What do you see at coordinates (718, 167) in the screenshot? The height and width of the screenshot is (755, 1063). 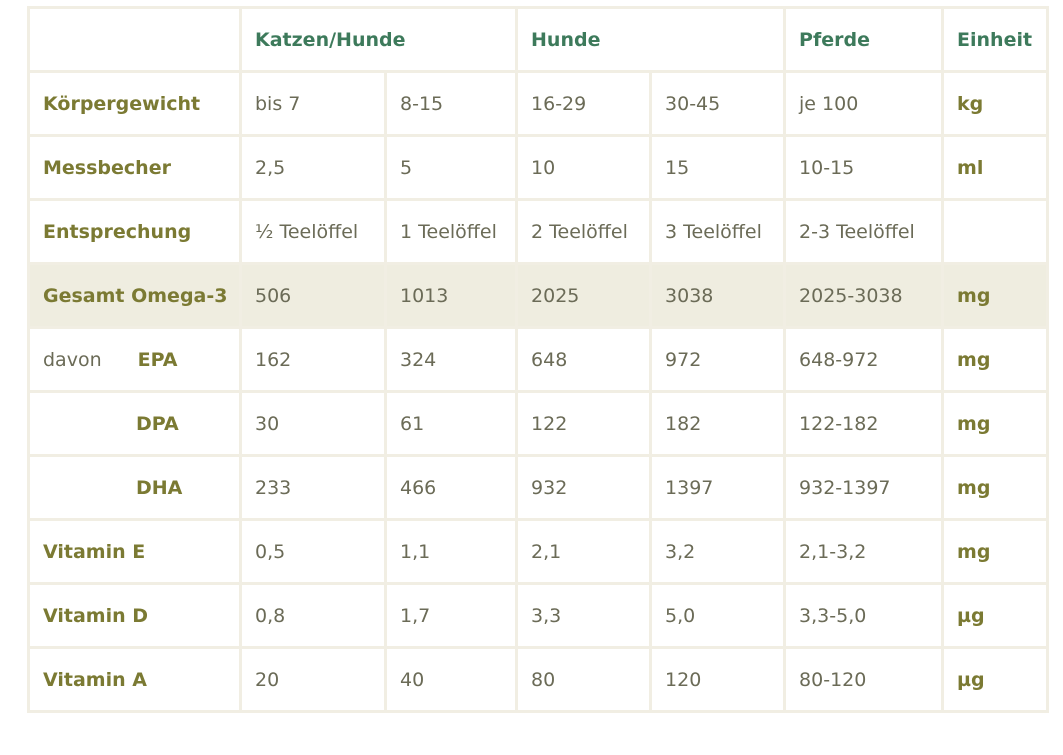 I see `table-cell: 15` at bounding box center [718, 167].